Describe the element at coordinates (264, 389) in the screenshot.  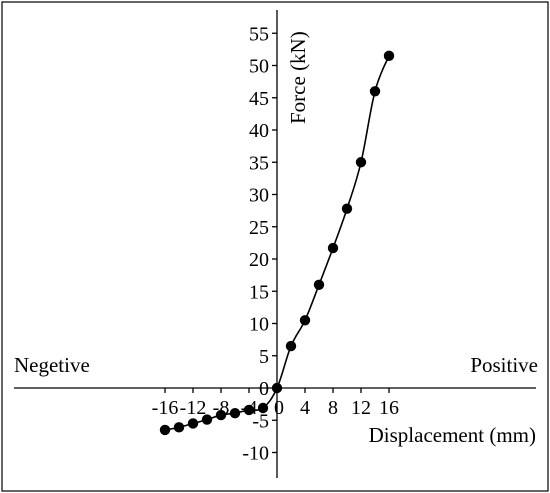
I see `y-tick-label: 0` at that location.